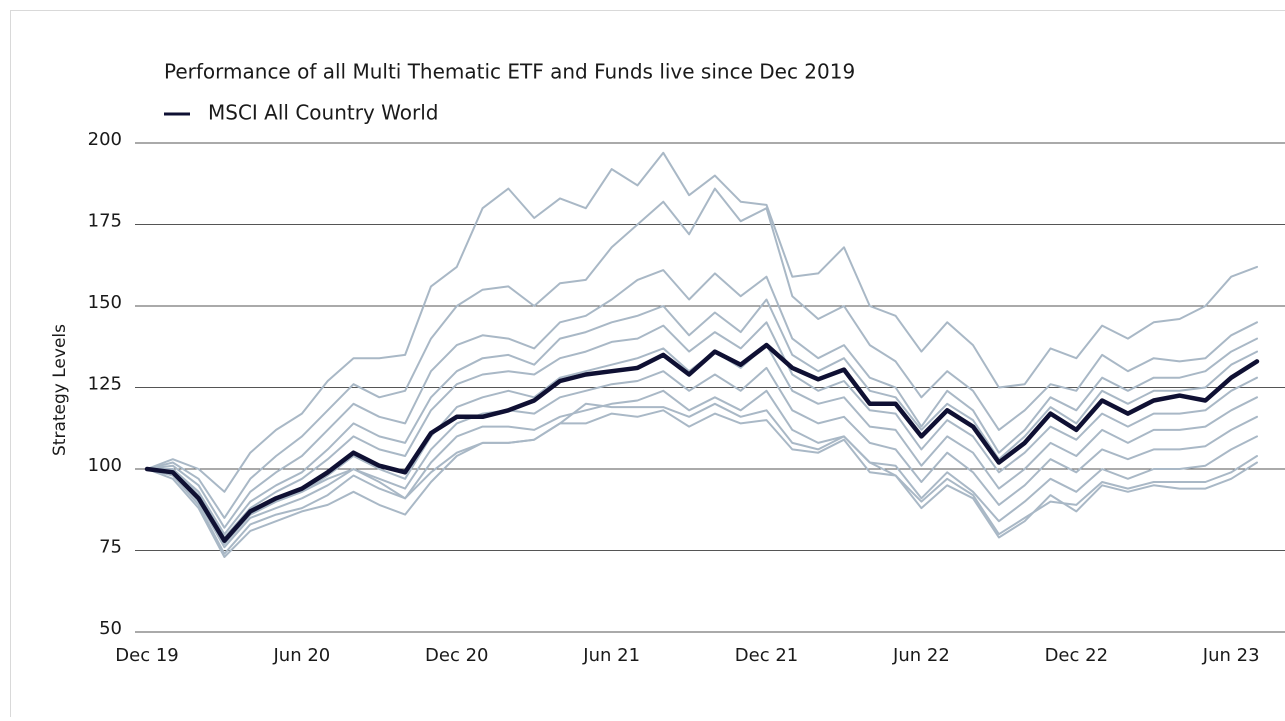  Describe the element at coordinates (110, 628) in the screenshot. I see `y-tick-label: 50` at that location.